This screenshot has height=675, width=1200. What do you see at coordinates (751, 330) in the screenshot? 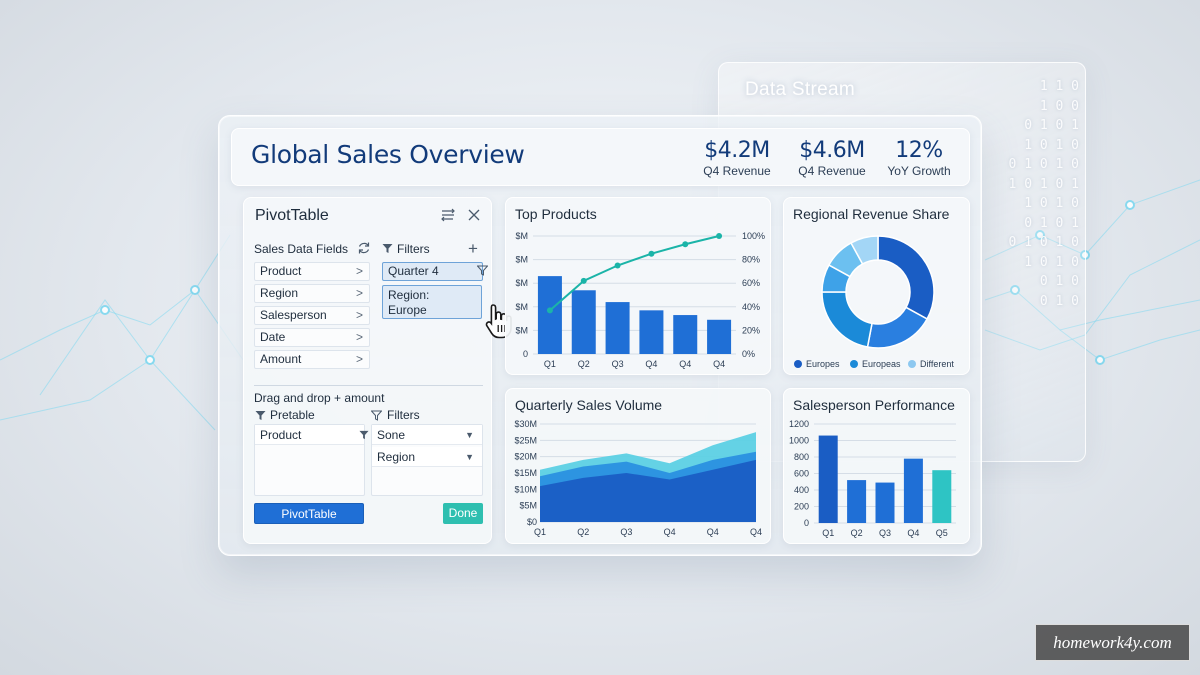
I see `y2-tick-label: 20%` at bounding box center [751, 330].